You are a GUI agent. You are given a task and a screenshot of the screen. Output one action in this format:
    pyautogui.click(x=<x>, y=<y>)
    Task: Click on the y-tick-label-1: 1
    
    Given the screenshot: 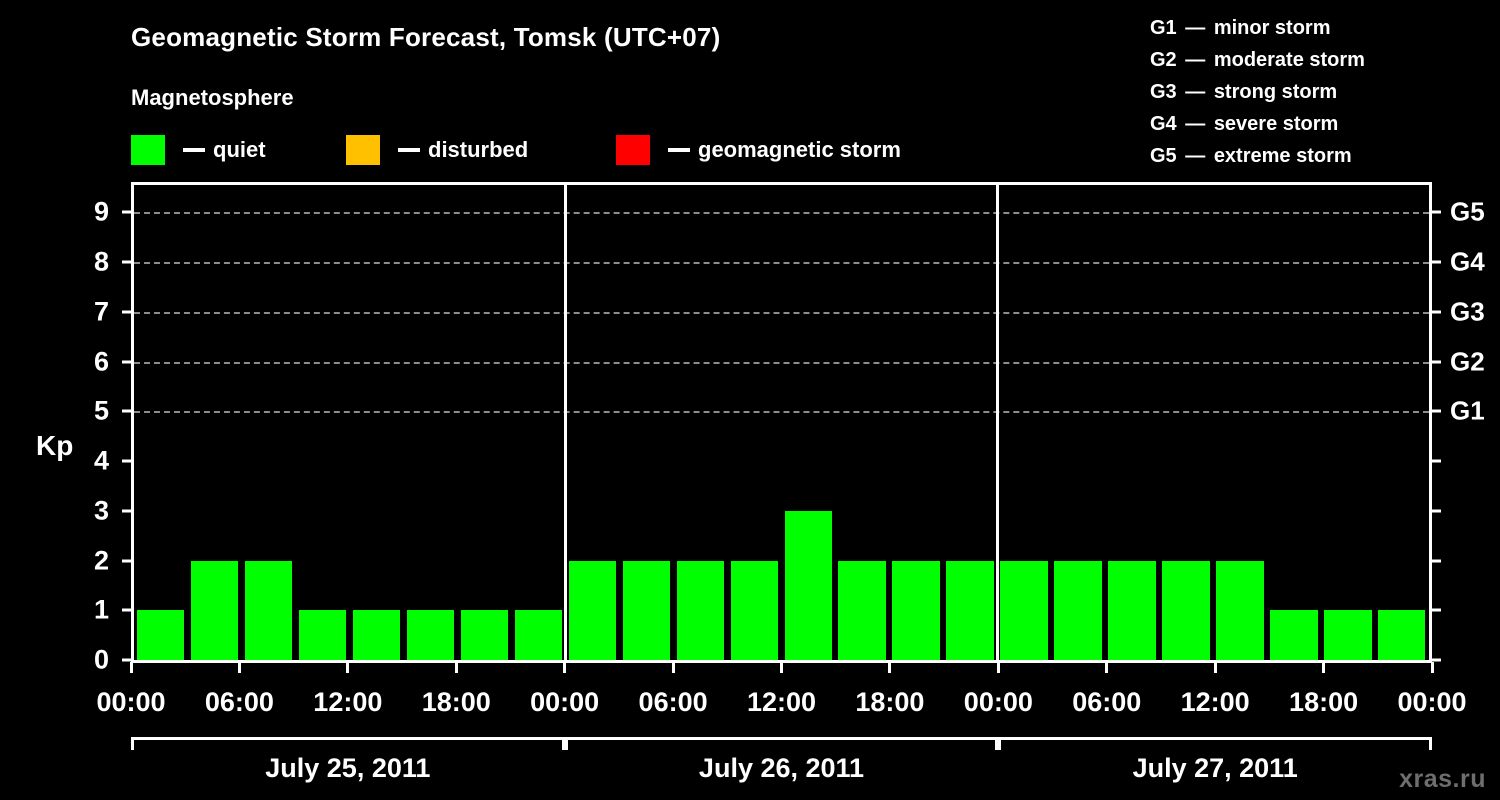 What is the action you would take?
    pyautogui.click(x=101, y=609)
    